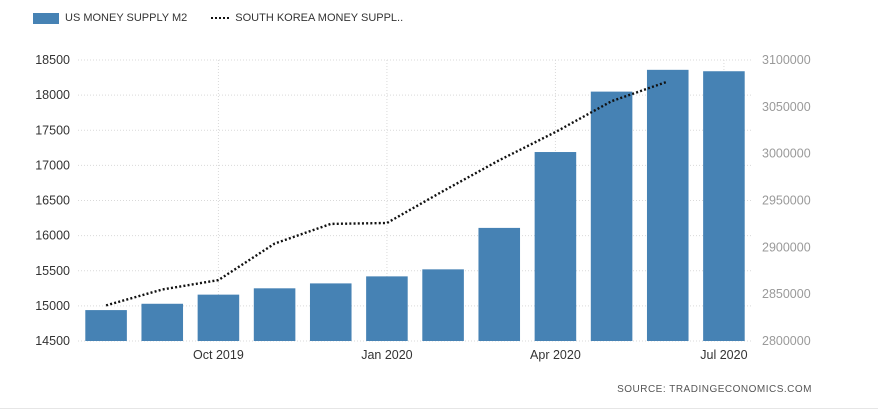  What do you see at coordinates (723, 355) in the screenshot?
I see `x-tick-label: Jul 2020` at bounding box center [723, 355].